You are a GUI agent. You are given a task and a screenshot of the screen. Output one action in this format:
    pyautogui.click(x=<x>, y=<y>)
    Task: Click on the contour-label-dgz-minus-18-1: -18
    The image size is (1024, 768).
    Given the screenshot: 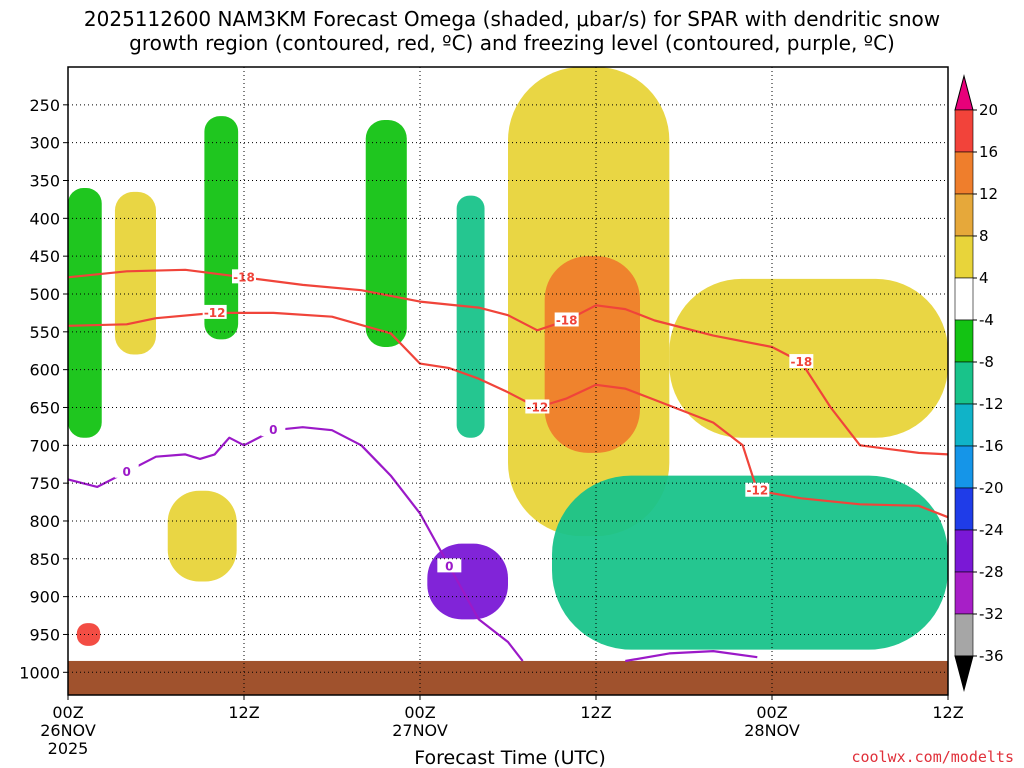 What is the action you would take?
    pyautogui.click(x=567, y=320)
    